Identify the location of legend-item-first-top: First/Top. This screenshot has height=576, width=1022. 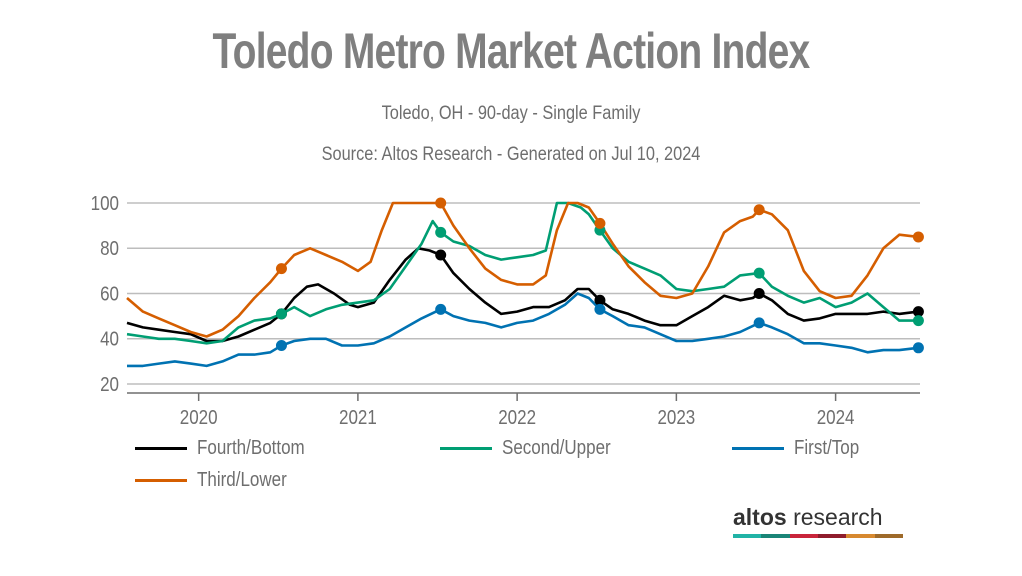
(801, 448).